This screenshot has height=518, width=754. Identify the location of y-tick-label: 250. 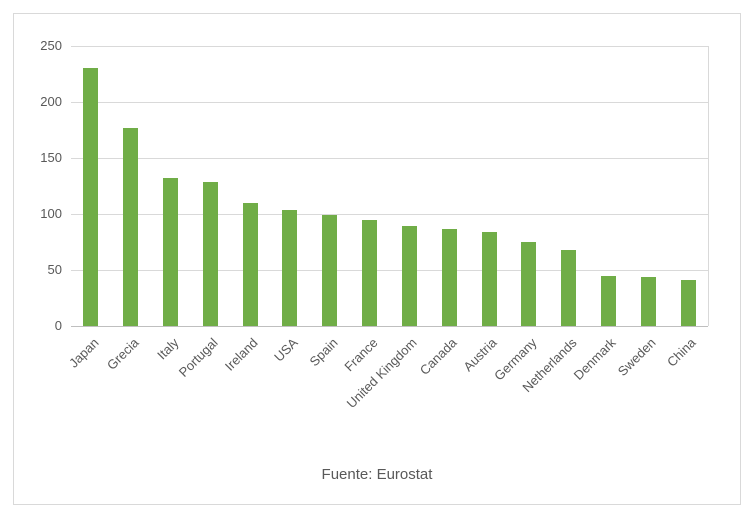
(51, 45).